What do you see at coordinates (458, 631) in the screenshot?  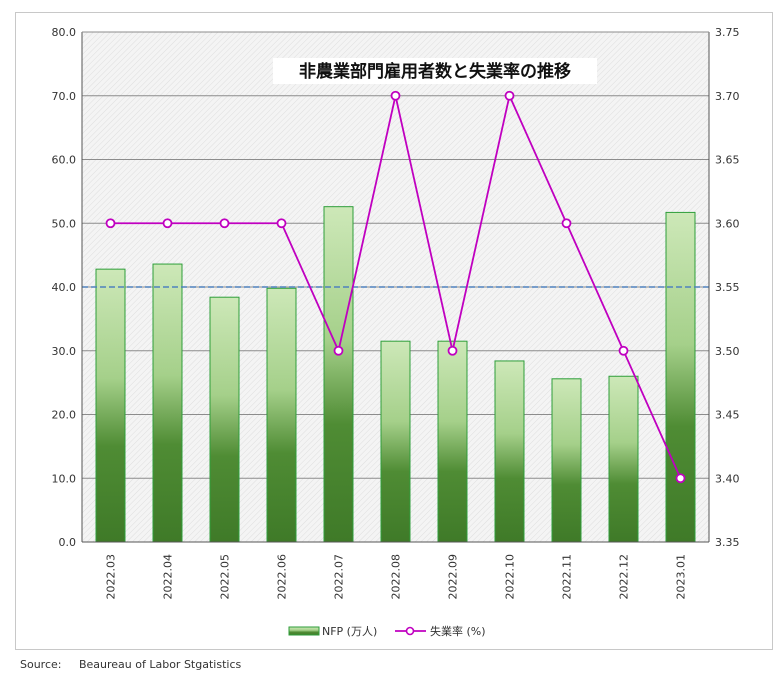 I see `legend-label-unemployment: 失業率 (%)` at bounding box center [458, 631].